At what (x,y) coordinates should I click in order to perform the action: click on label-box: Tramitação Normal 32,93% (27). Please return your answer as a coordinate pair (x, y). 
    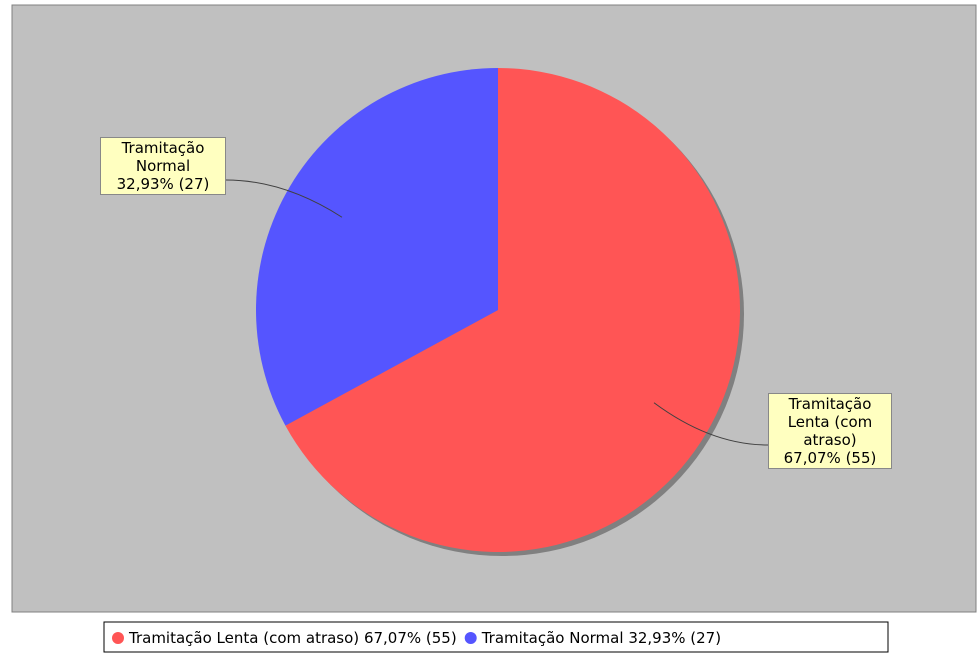
    Looking at the image, I should click on (163, 166).